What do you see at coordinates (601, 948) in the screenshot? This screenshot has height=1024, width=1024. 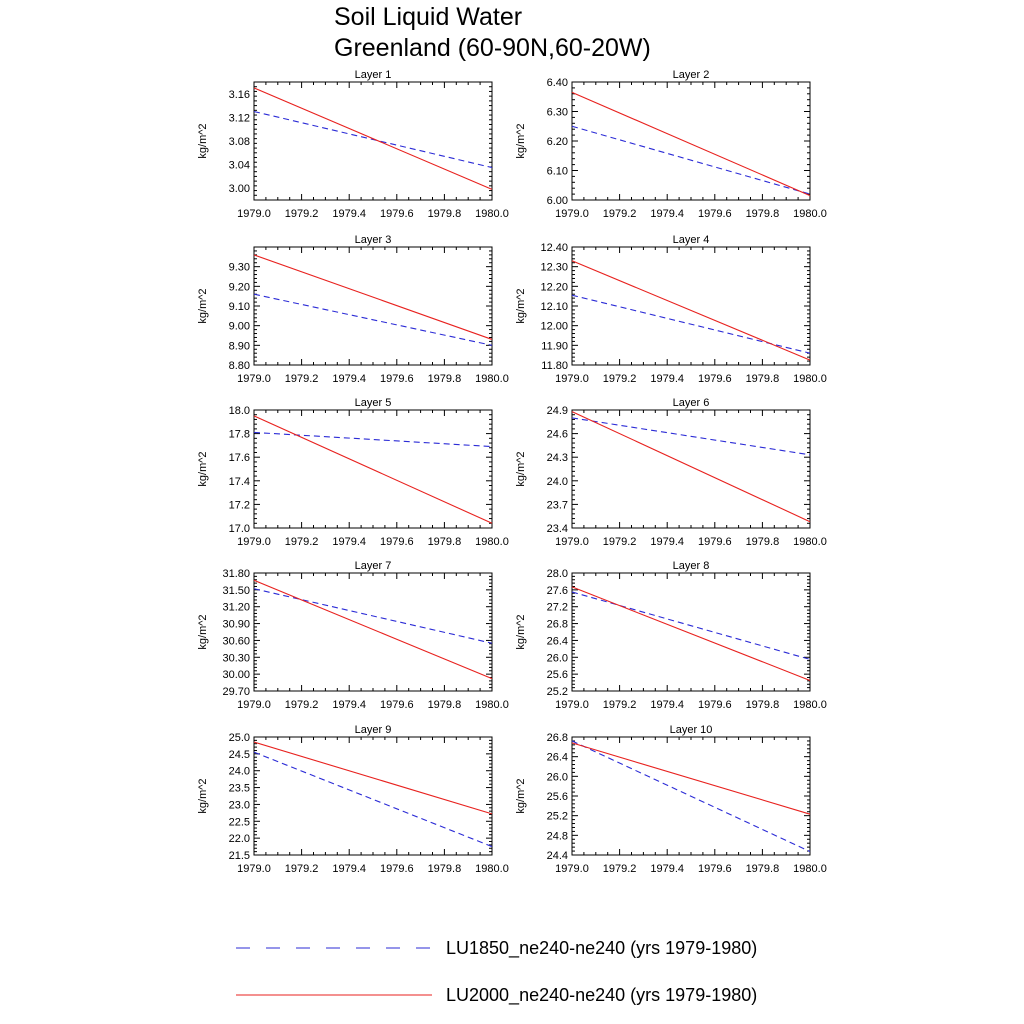 I see `legend-label-lu1850: LU1850_ne240-ne240 (yrs 1979-1980)` at bounding box center [601, 948].